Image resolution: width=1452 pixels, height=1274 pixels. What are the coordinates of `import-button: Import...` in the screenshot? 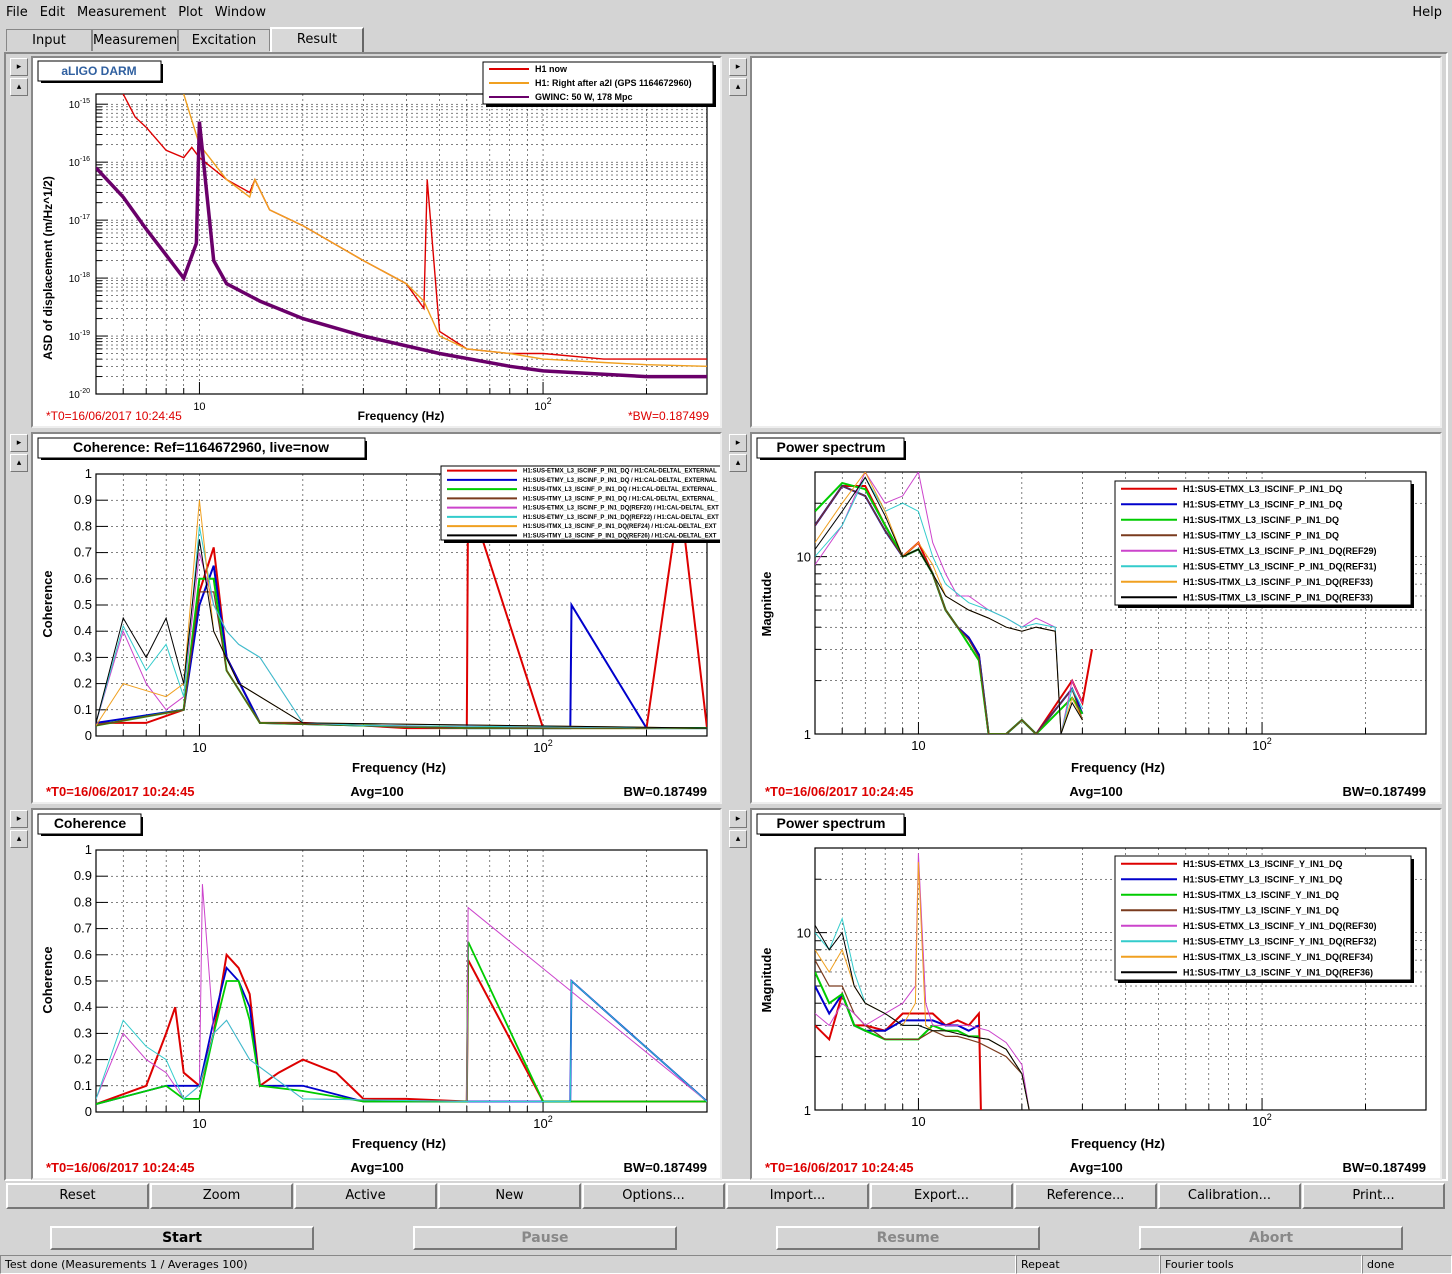 It's located at (797, 1196).